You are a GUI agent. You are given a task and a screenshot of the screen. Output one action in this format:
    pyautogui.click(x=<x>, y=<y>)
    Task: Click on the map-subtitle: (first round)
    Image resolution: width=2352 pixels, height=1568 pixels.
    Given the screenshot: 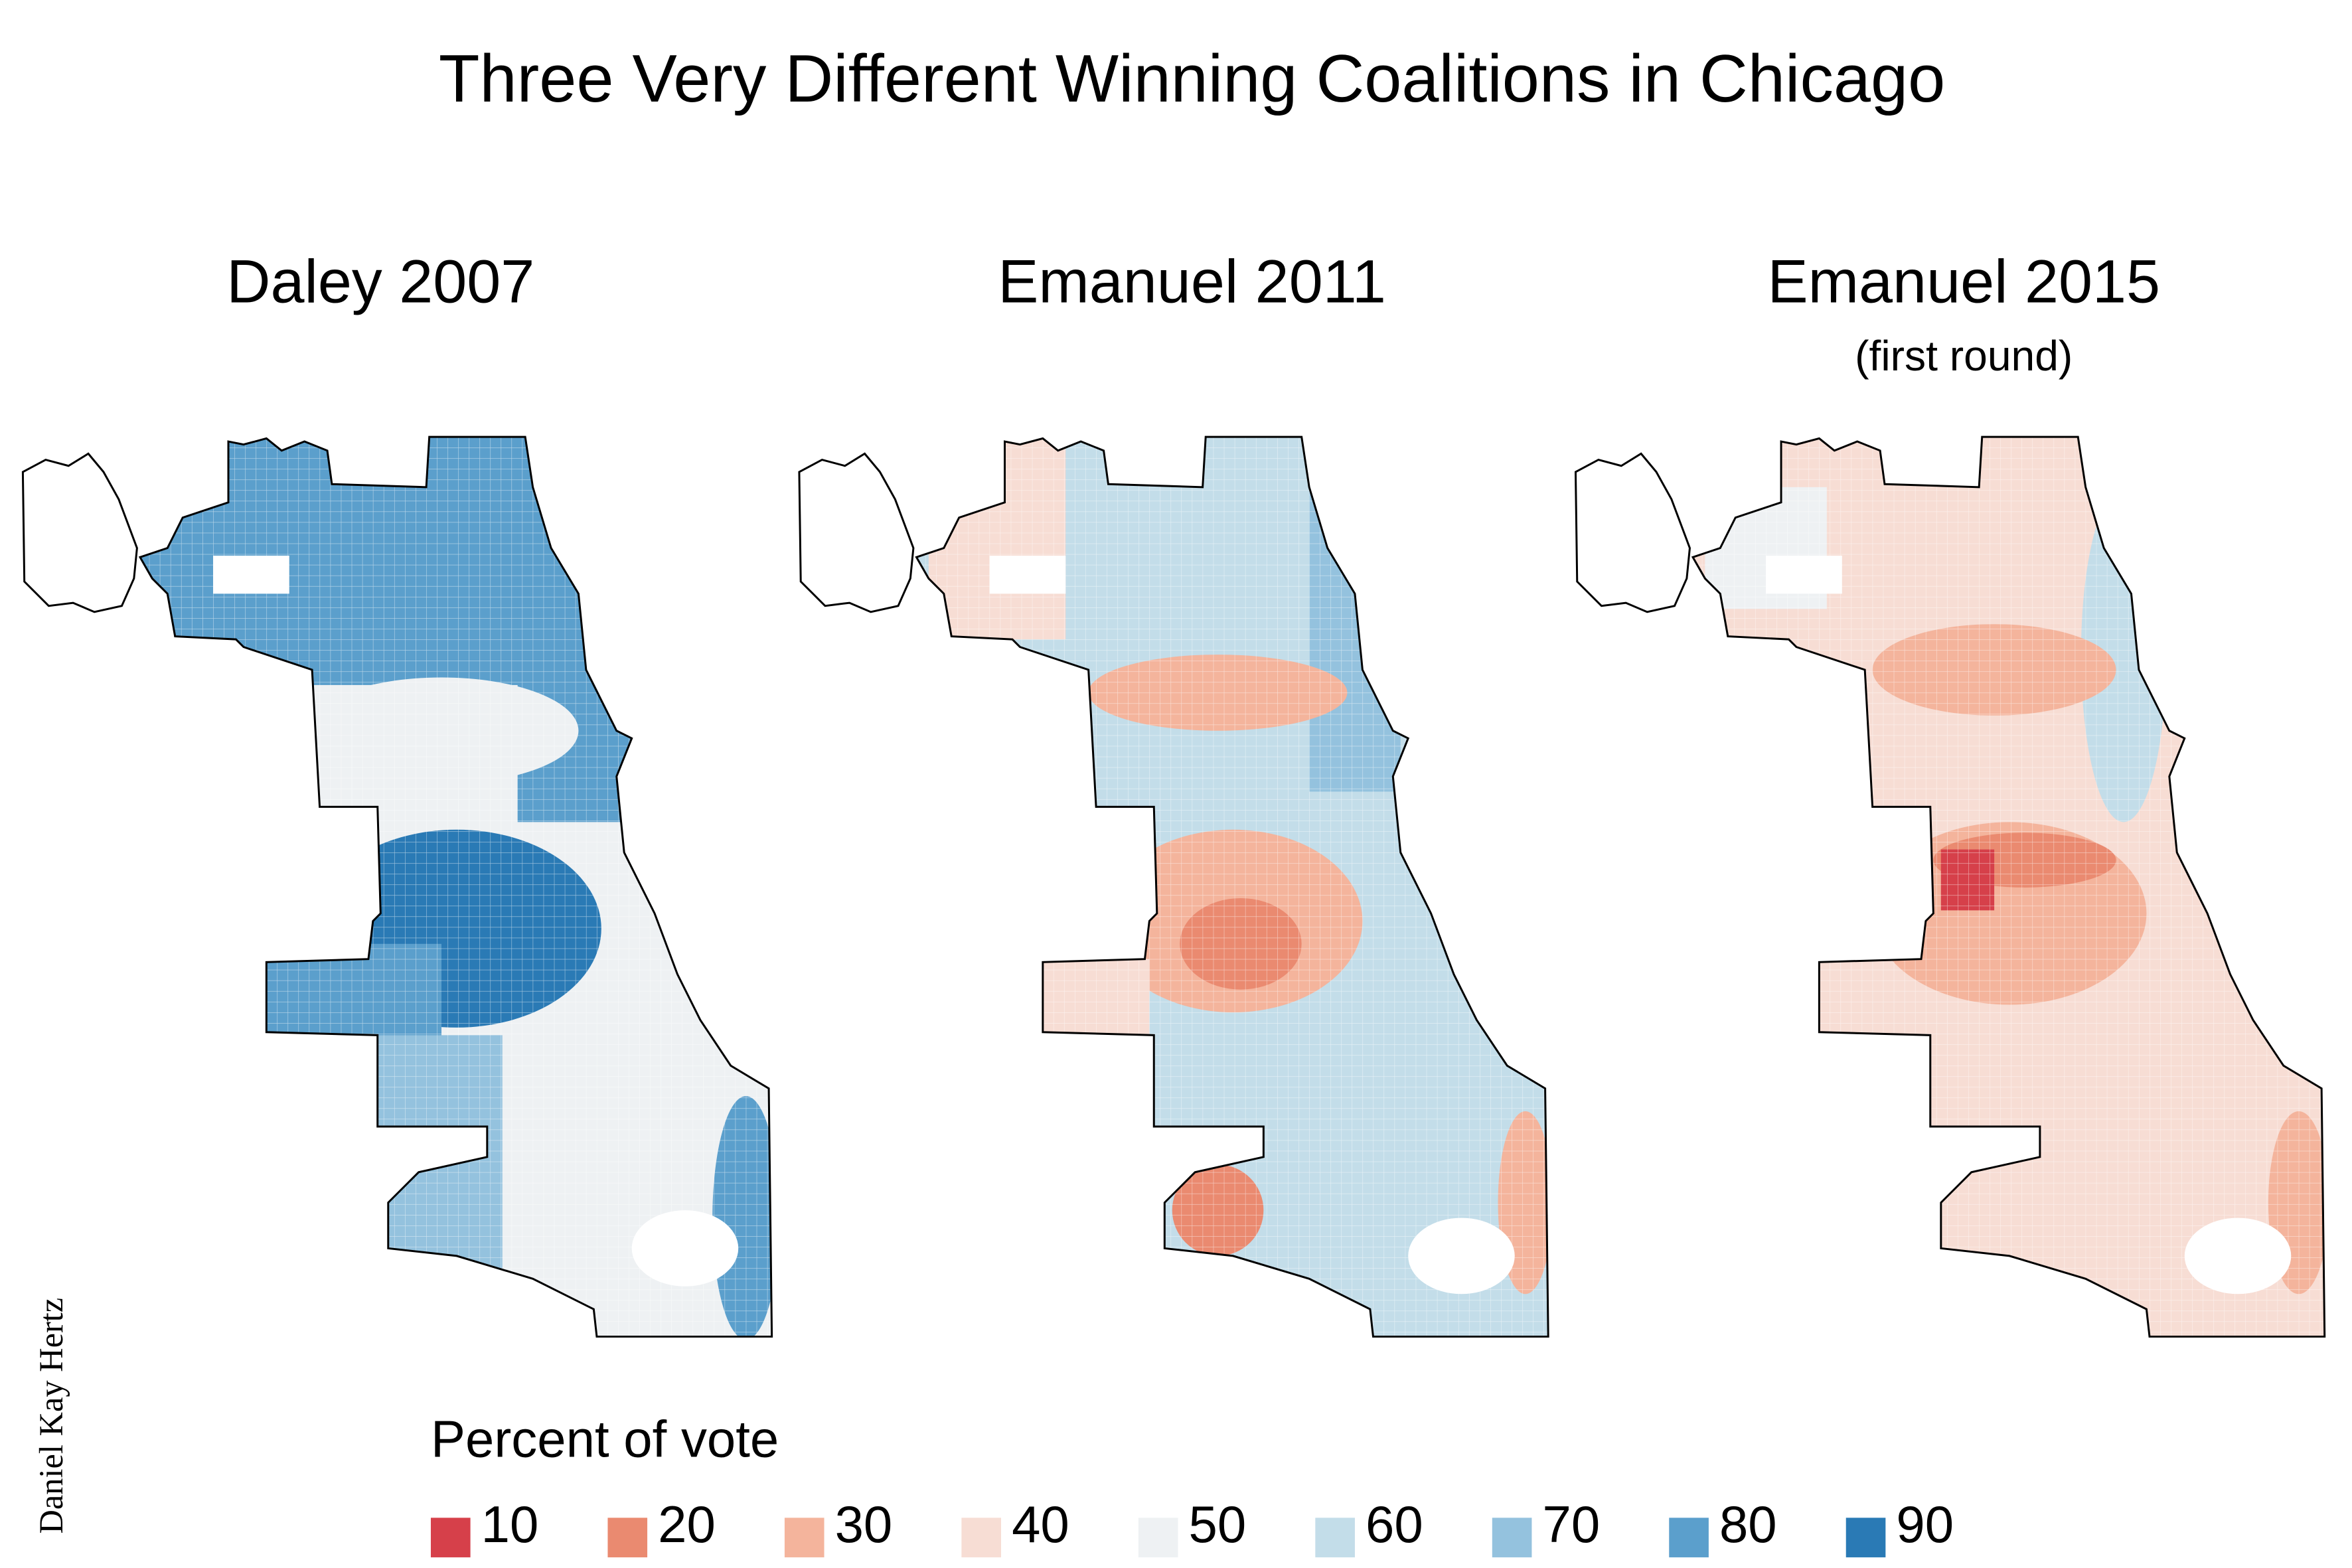 What is the action you would take?
    pyautogui.click(x=1964, y=356)
    